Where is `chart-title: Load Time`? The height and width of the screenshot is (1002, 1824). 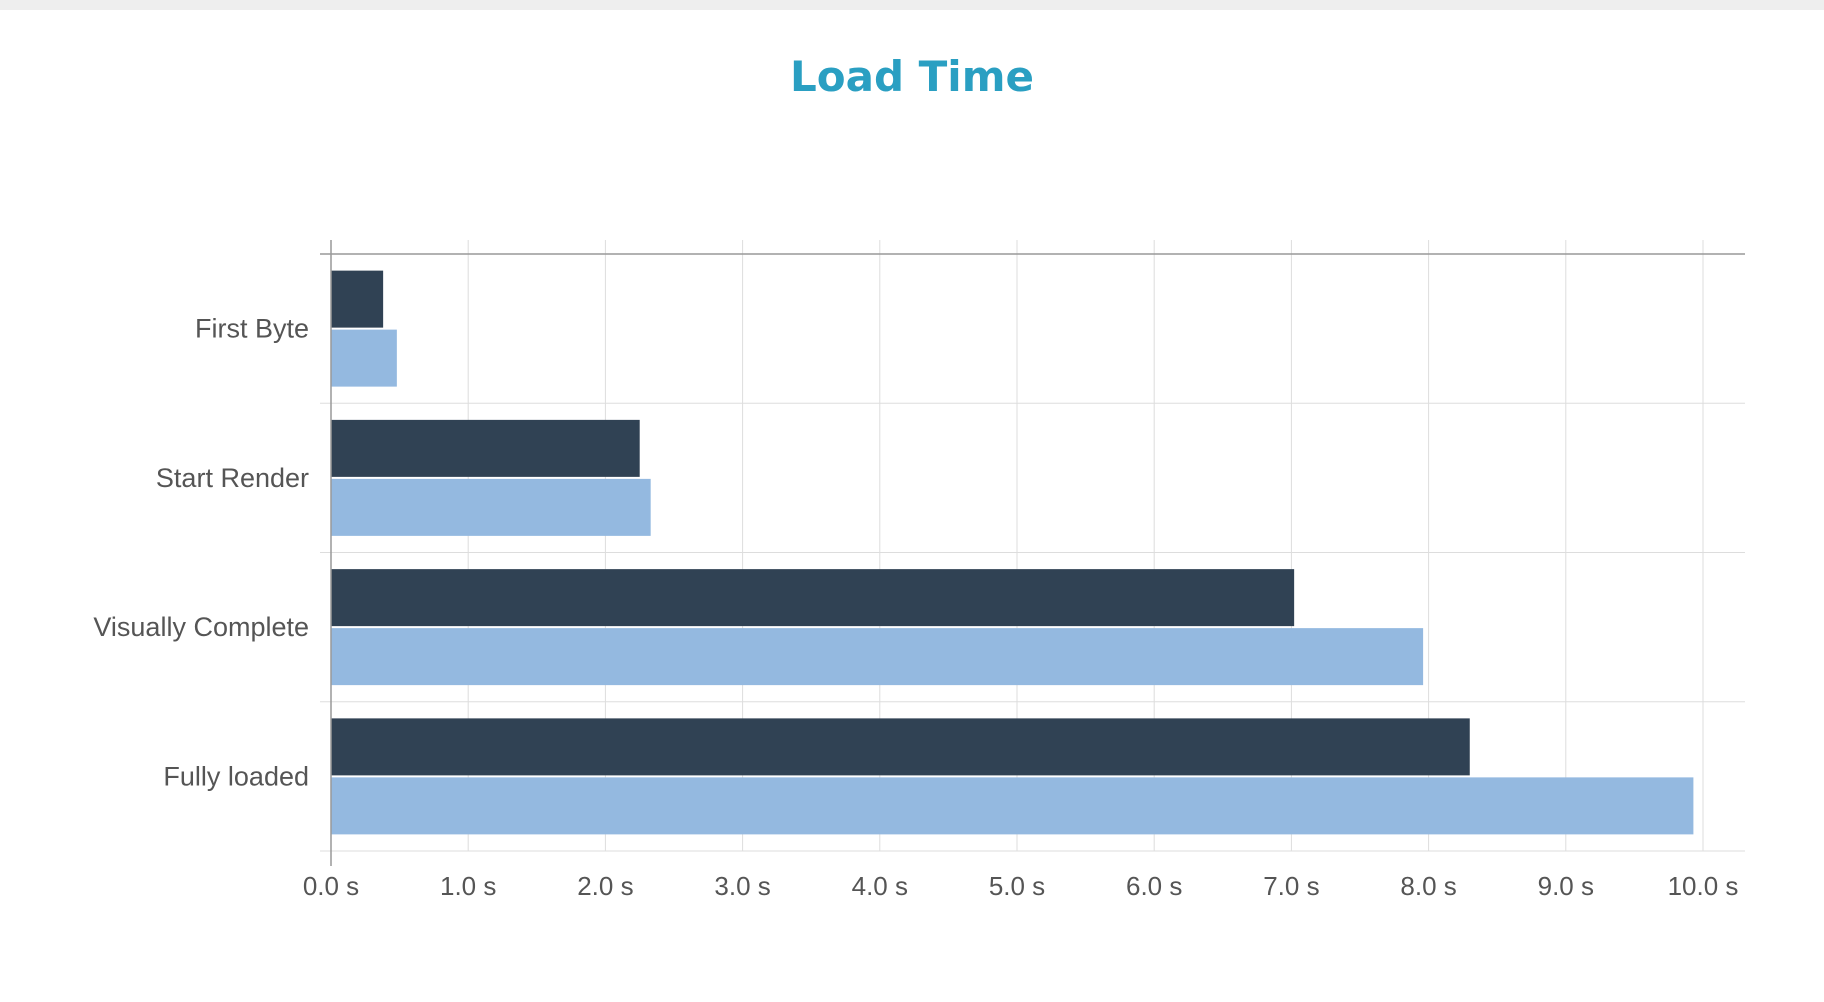 chart-title: Load Time is located at coordinates (912, 76).